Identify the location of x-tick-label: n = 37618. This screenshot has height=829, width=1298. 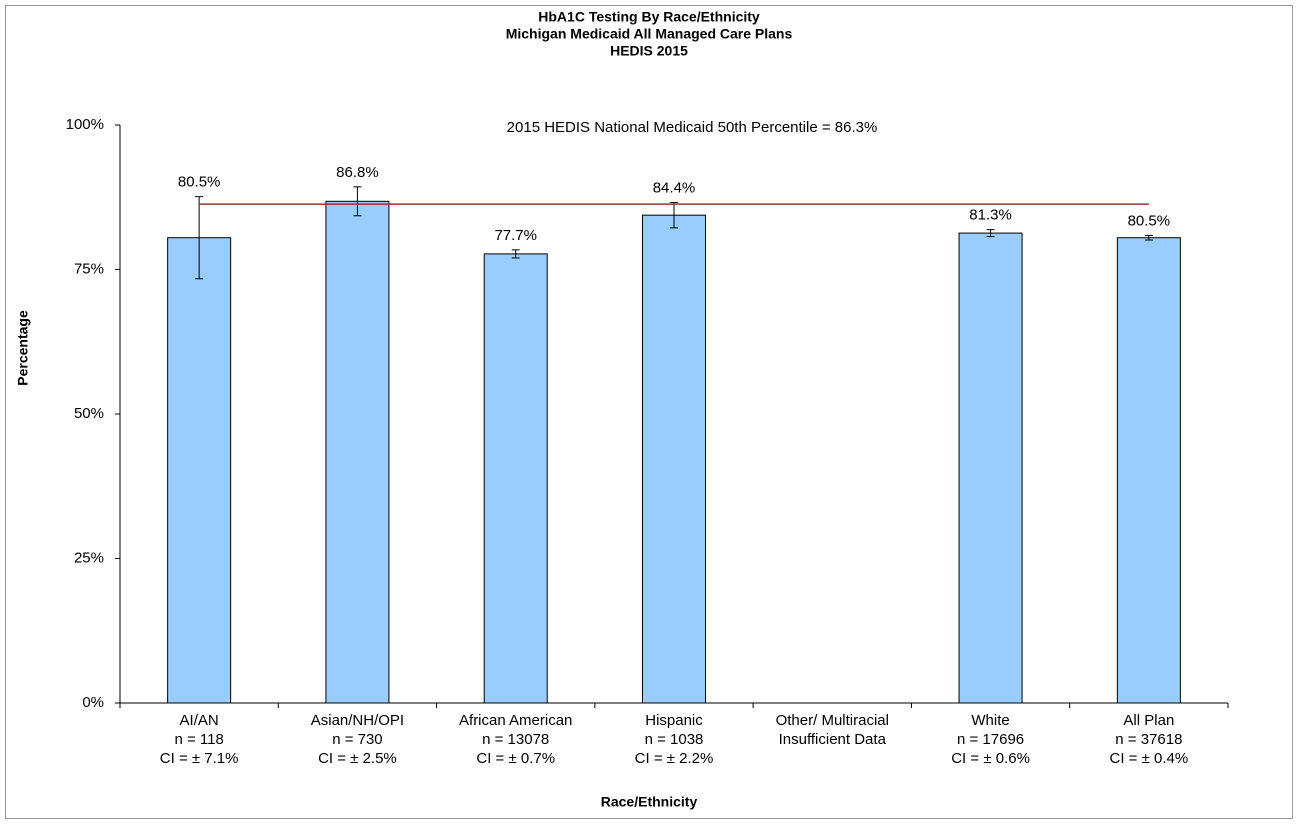
(1148, 739).